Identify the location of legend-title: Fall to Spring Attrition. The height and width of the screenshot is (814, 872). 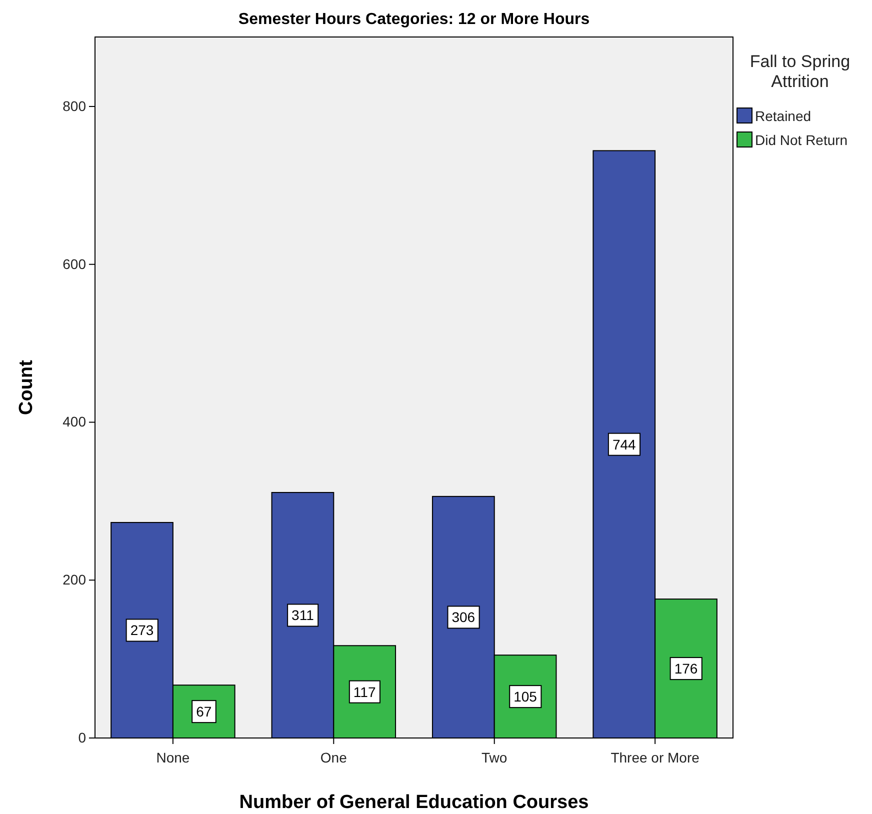
(800, 71).